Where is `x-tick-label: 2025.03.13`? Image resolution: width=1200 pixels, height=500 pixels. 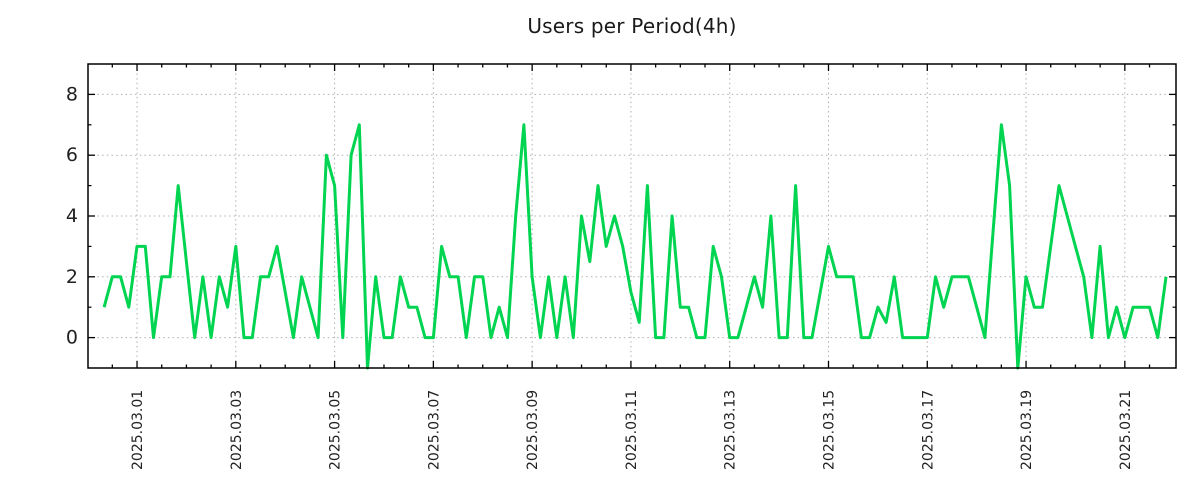
x-tick-label: 2025.03.13 is located at coordinates (731, 430).